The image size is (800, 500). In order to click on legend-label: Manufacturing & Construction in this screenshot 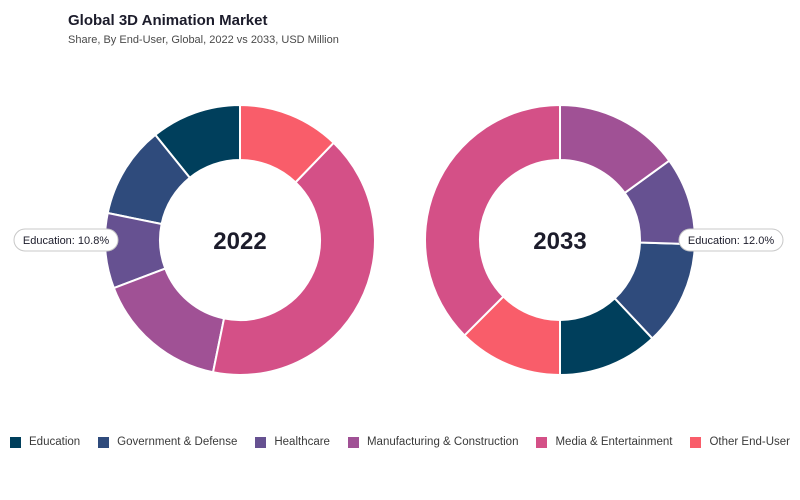, I will do `click(442, 442)`.